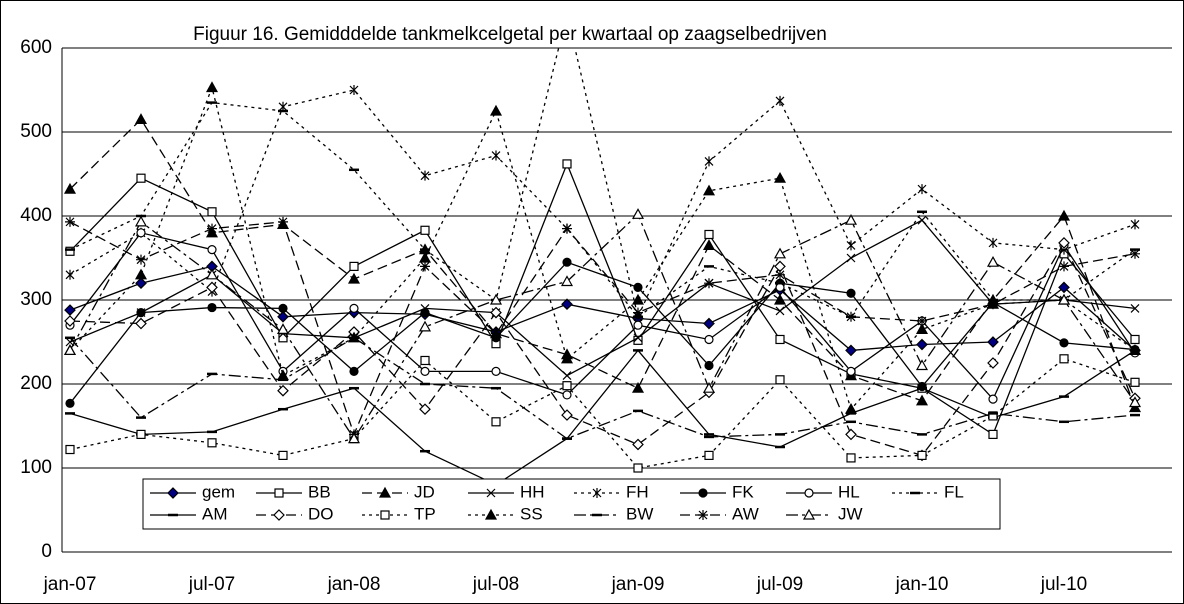 The image size is (1184, 604). Describe the element at coordinates (46, 551) in the screenshot. I see `y-tick-label: 0` at that location.